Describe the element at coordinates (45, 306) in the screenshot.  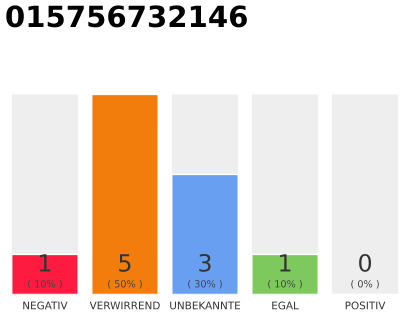
I see `x-tick-label: NEGATIV` at that location.